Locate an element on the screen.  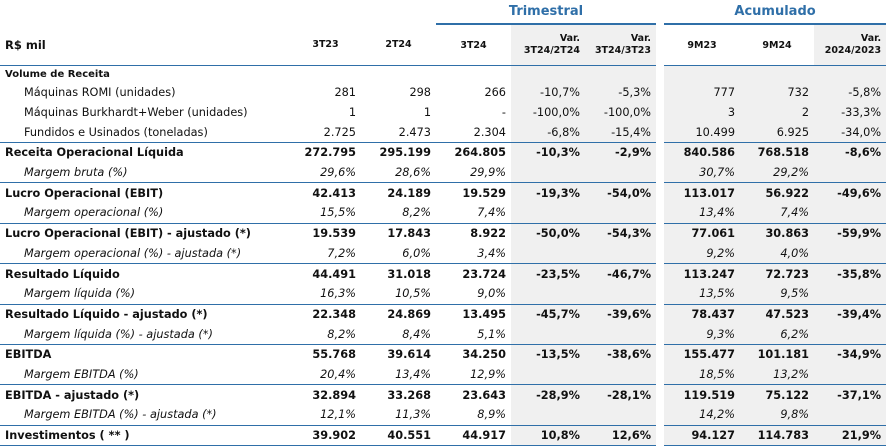
group-header-row: Trimestral Acumulado is located at coordinates (443, 12).